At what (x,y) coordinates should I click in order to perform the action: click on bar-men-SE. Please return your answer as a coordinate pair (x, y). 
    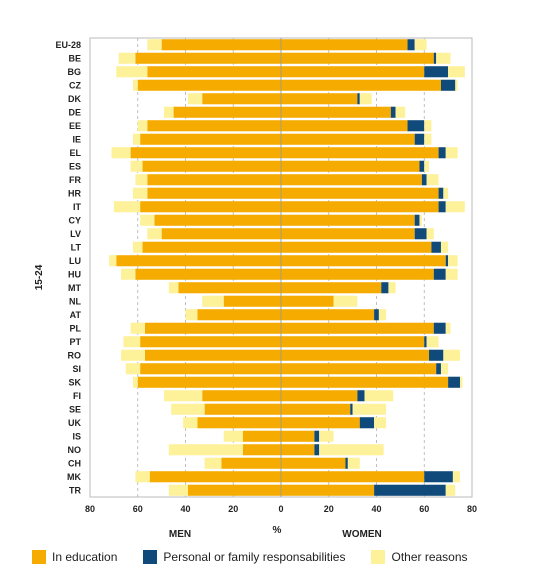
    Looking at the image, I should click on (242, 409).